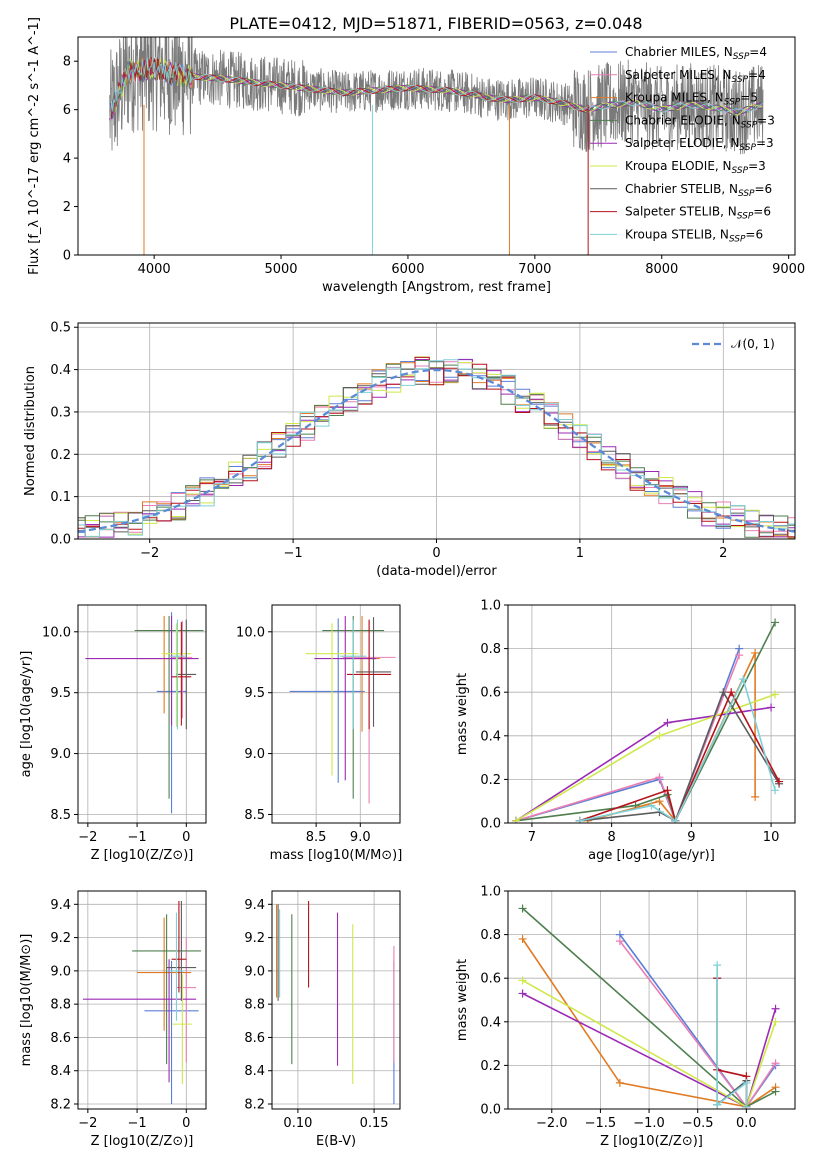 The width and height of the screenshot is (819, 1170). Describe the element at coordinates (30, 431) in the screenshot. I see `y-axis-label: Normed distribution` at that location.